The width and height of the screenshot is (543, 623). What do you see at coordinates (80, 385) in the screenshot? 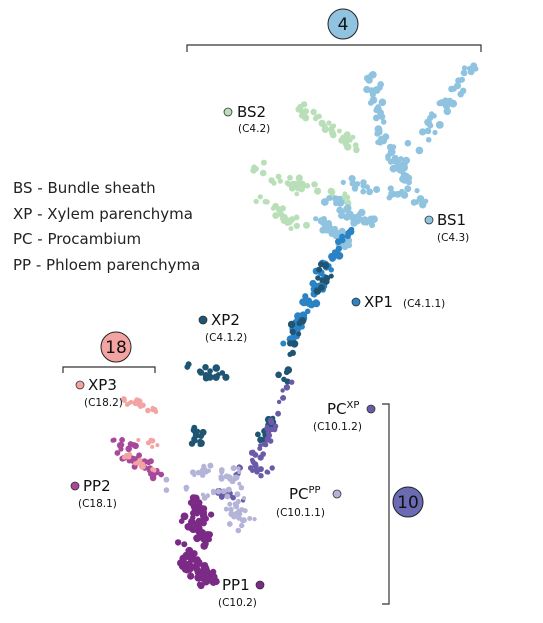
I see `cluster-marker-xp3` at bounding box center [80, 385].